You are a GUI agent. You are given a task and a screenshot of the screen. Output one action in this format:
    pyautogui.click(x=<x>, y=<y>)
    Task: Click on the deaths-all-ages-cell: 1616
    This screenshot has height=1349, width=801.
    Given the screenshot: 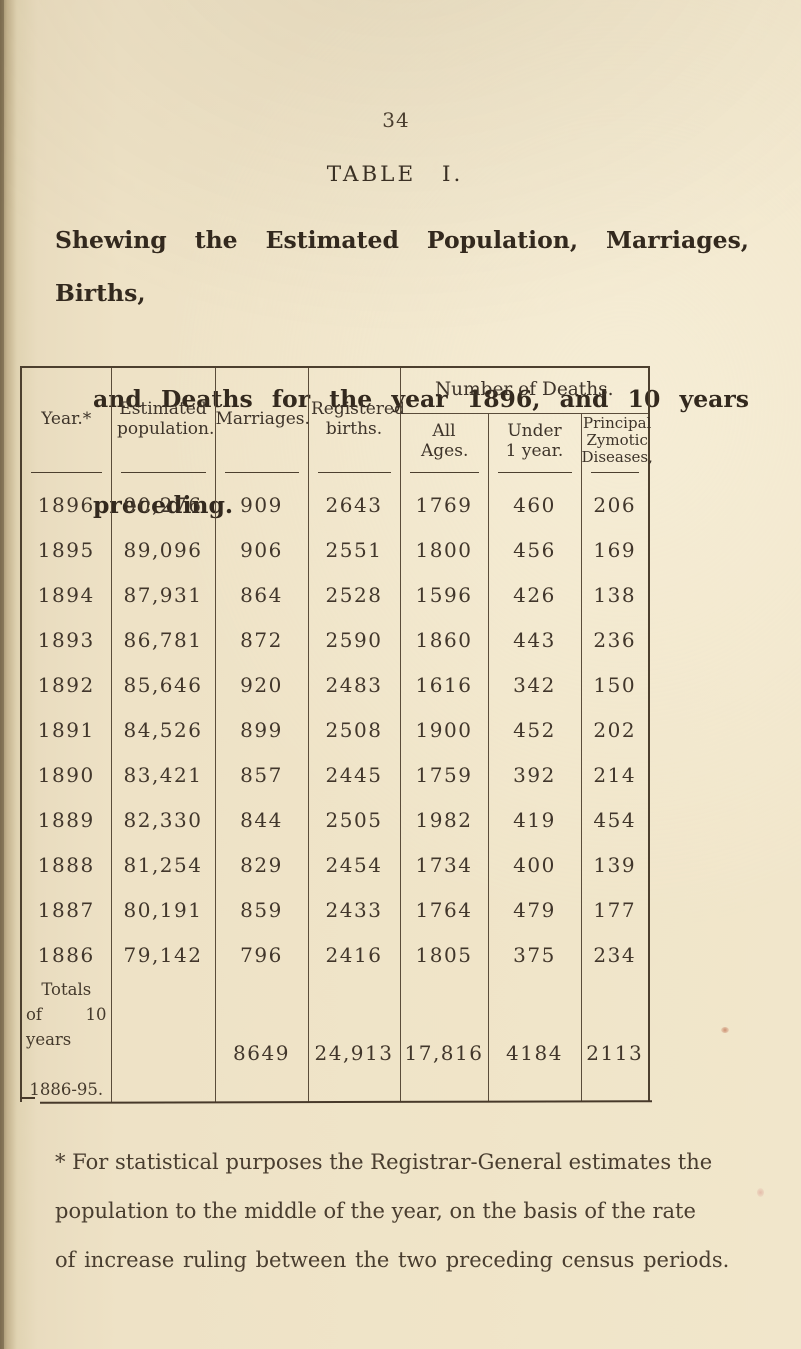 What is the action you would take?
    pyautogui.click(x=444, y=684)
    